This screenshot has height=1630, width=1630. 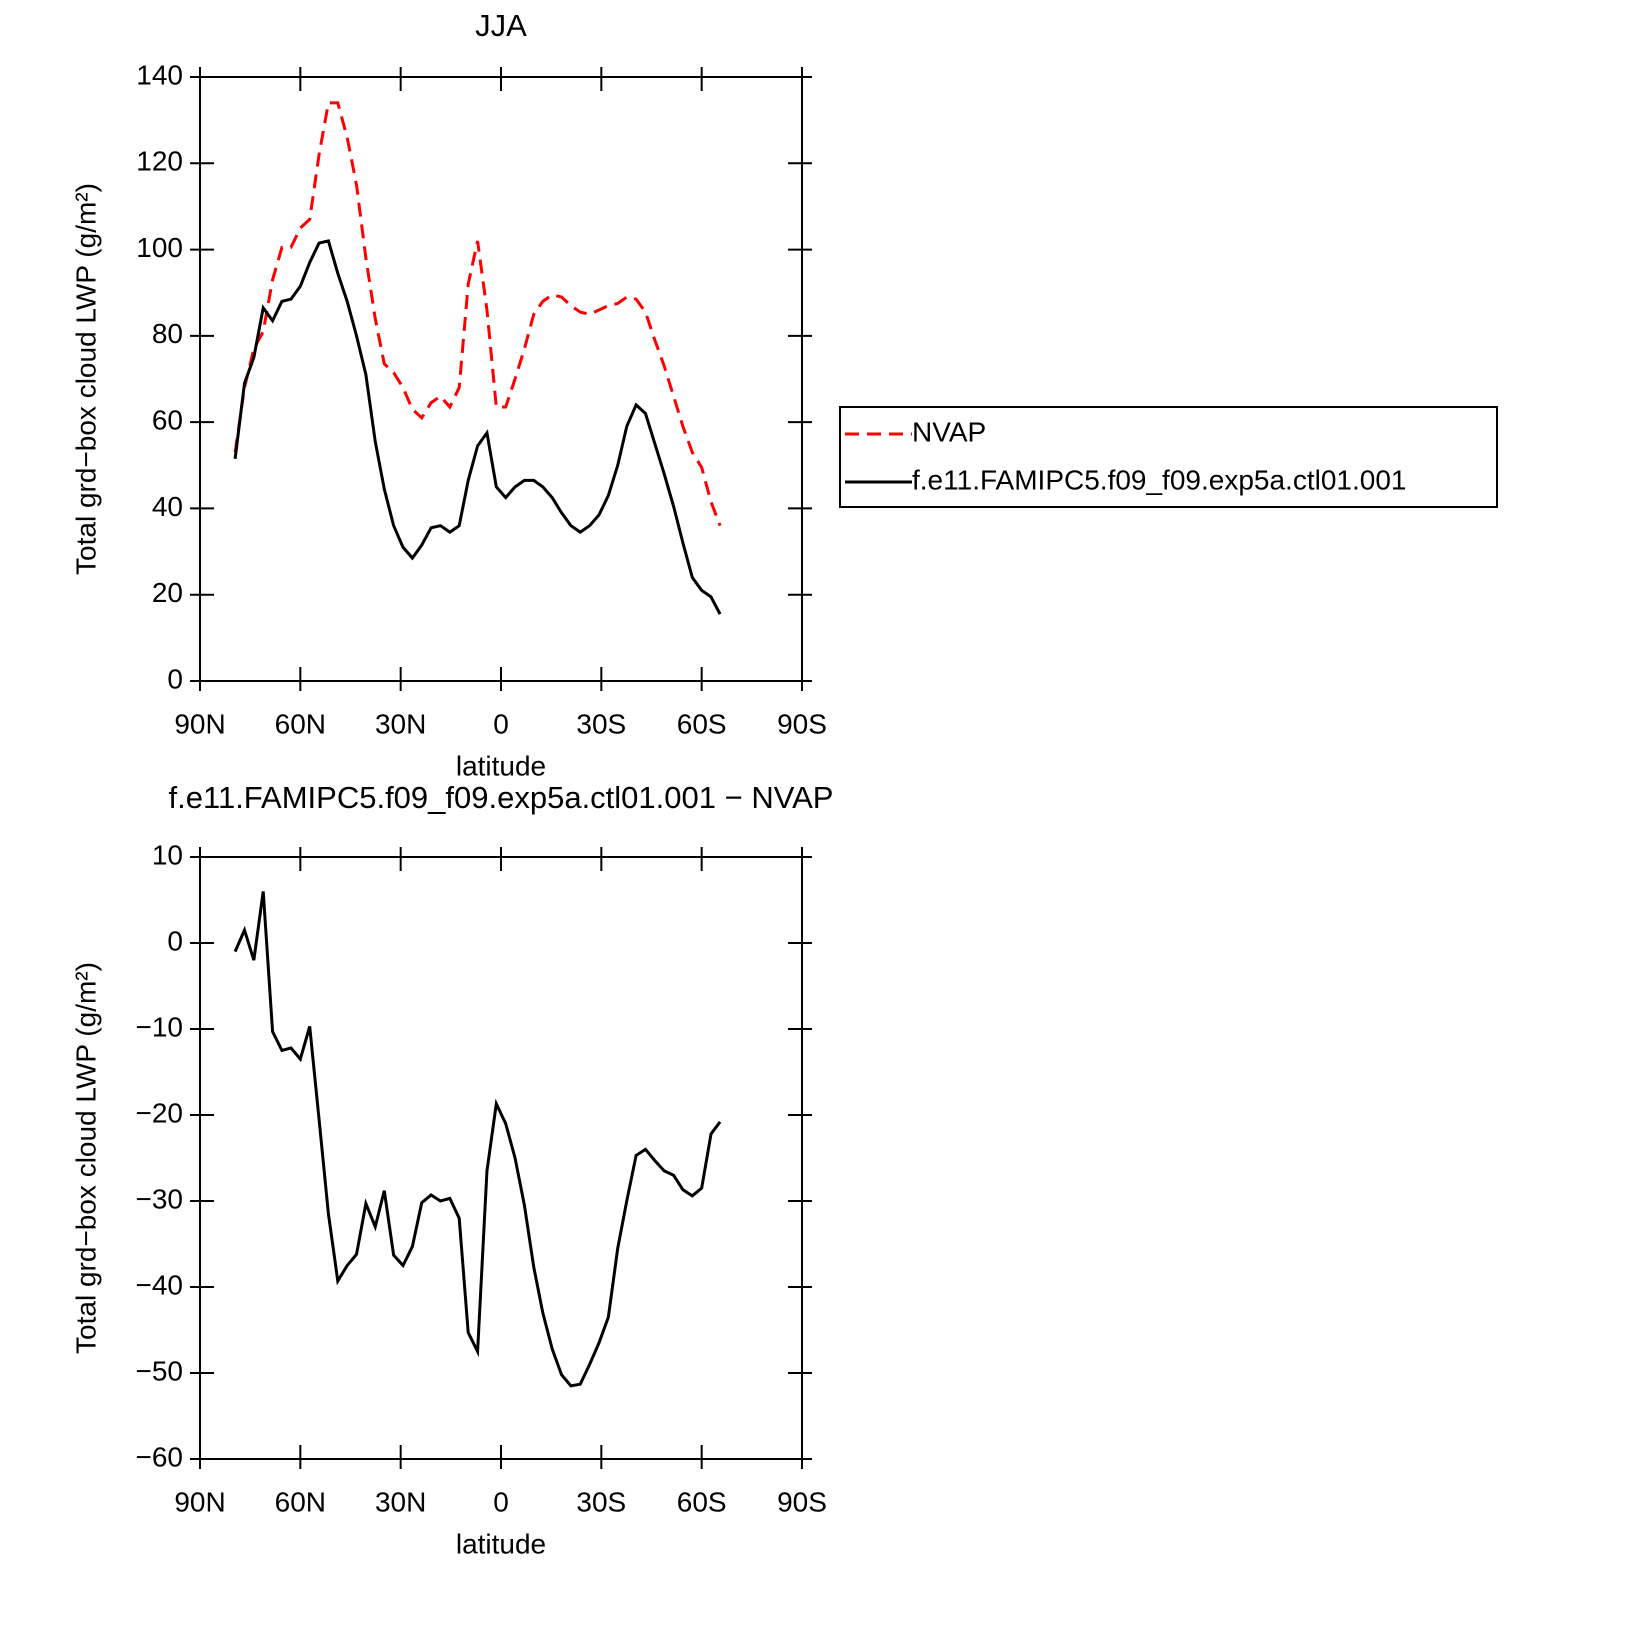 What do you see at coordinates (167, 506) in the screenshot?
I see `y-tick-label: 40` at bounding box center [167, 506].